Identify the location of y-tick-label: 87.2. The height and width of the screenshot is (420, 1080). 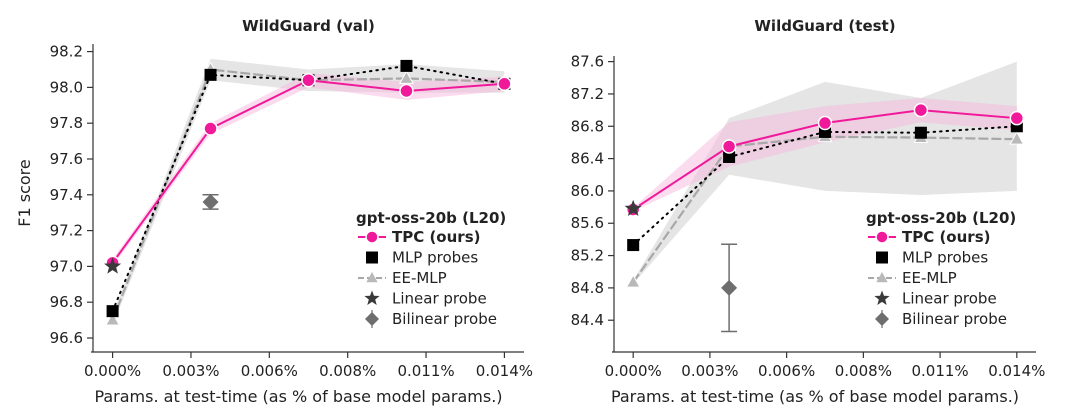
(587, 94).